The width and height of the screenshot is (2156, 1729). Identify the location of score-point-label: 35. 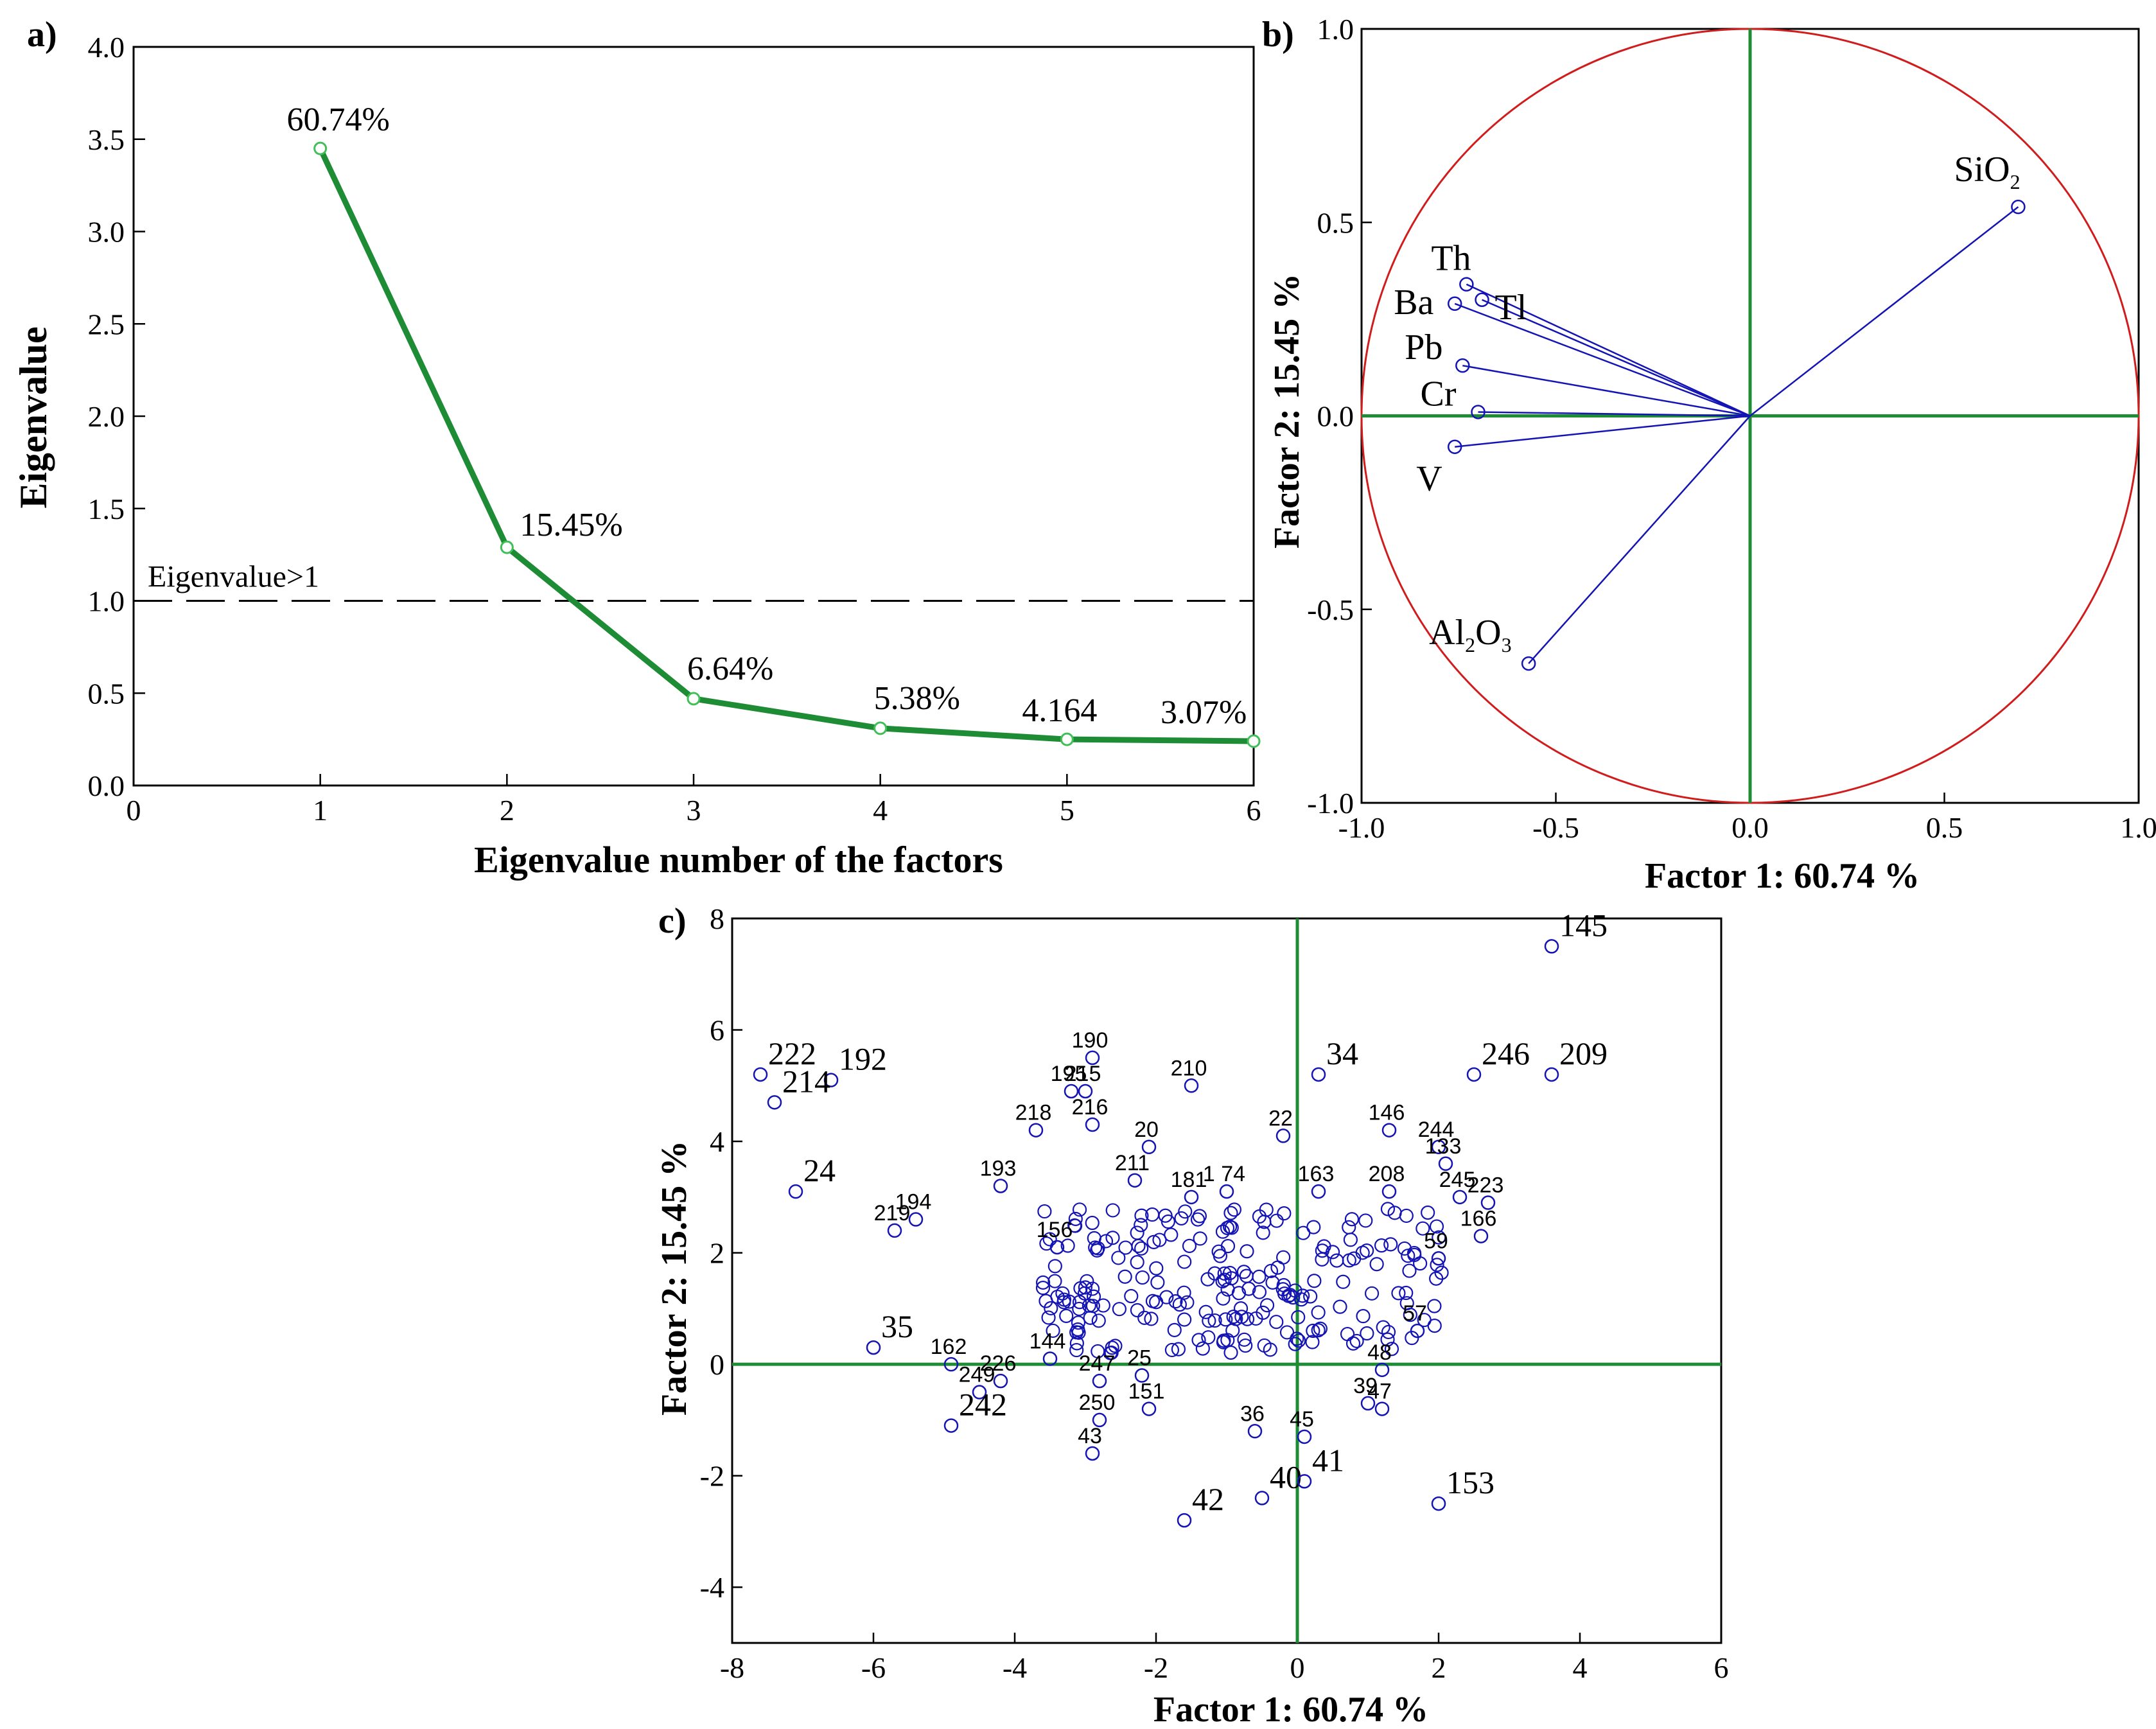
(897, 1326).